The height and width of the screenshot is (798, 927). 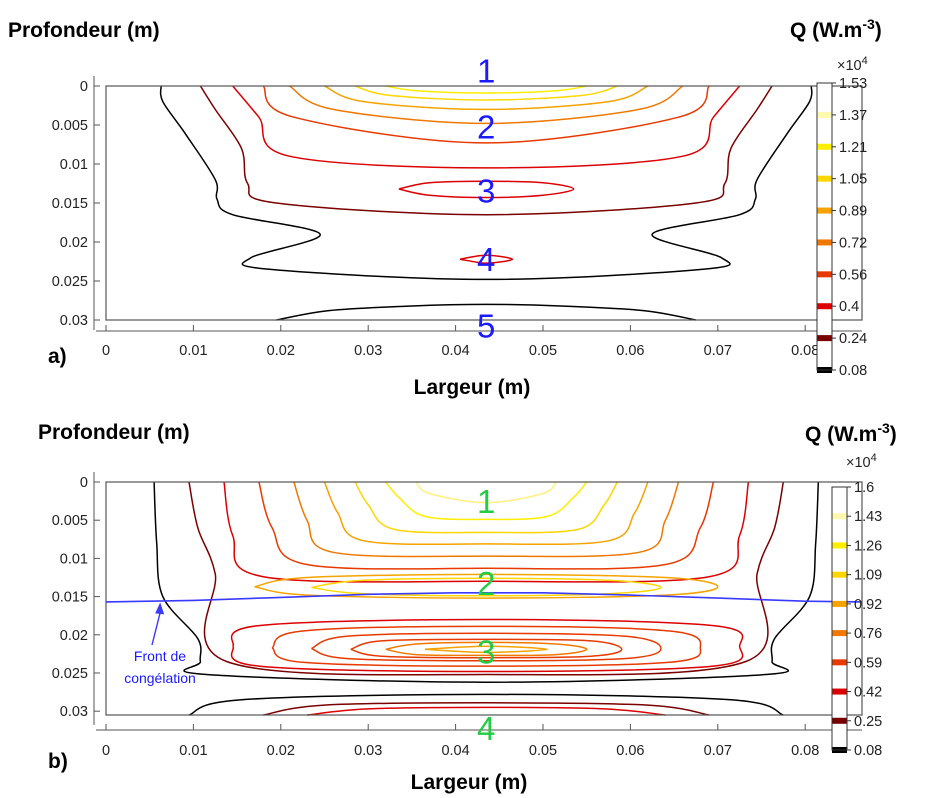 What do you see at coordinates (160, 656) in the screenshot?
I see `front-label-line1: Front de` at bounding box center [160, 656].